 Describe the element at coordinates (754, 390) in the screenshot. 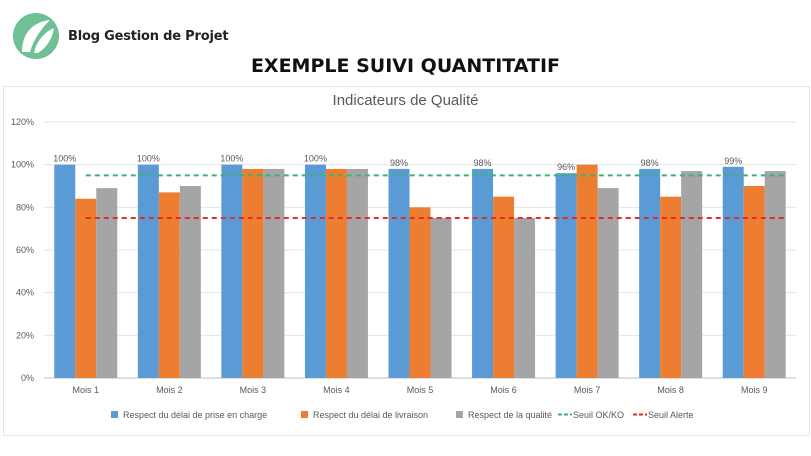

I see `x-tick-label: Mois 9` at that location.